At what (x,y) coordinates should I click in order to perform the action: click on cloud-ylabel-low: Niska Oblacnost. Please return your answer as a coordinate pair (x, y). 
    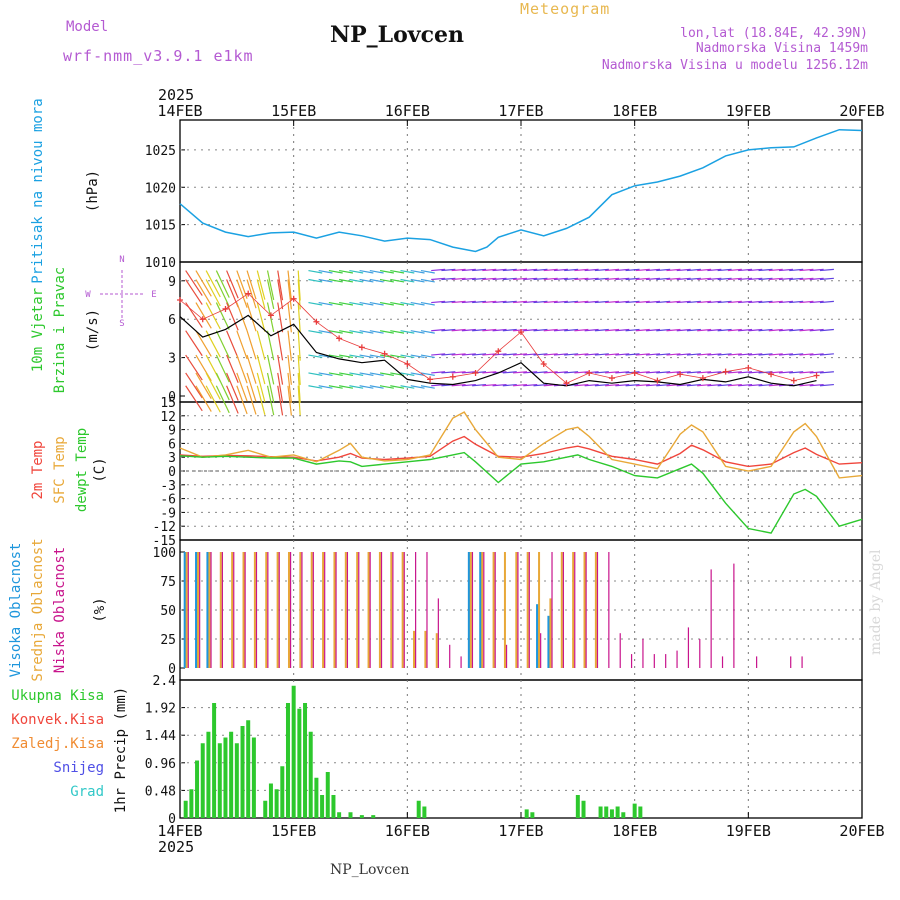
    Looking at the image, I should click on (60, 610).